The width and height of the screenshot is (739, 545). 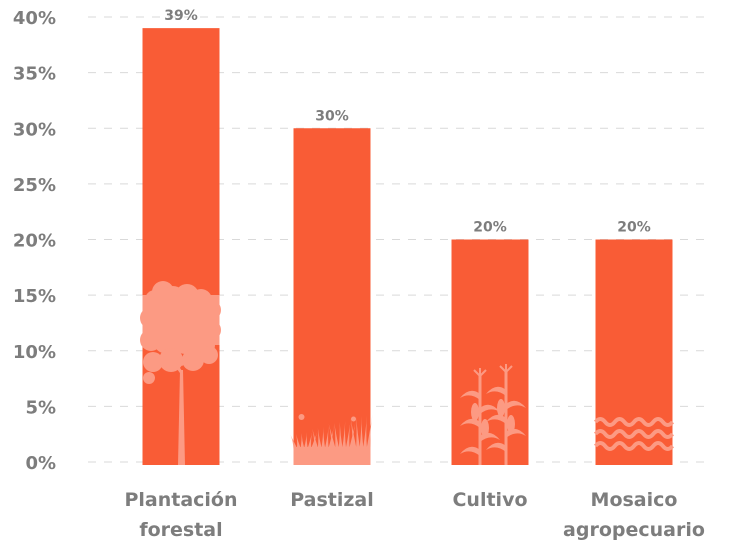 What do you see at coordinates (34, 352) in the screenshot?
I see `y-tick-label: 10%` at bounding box center [34, 352].